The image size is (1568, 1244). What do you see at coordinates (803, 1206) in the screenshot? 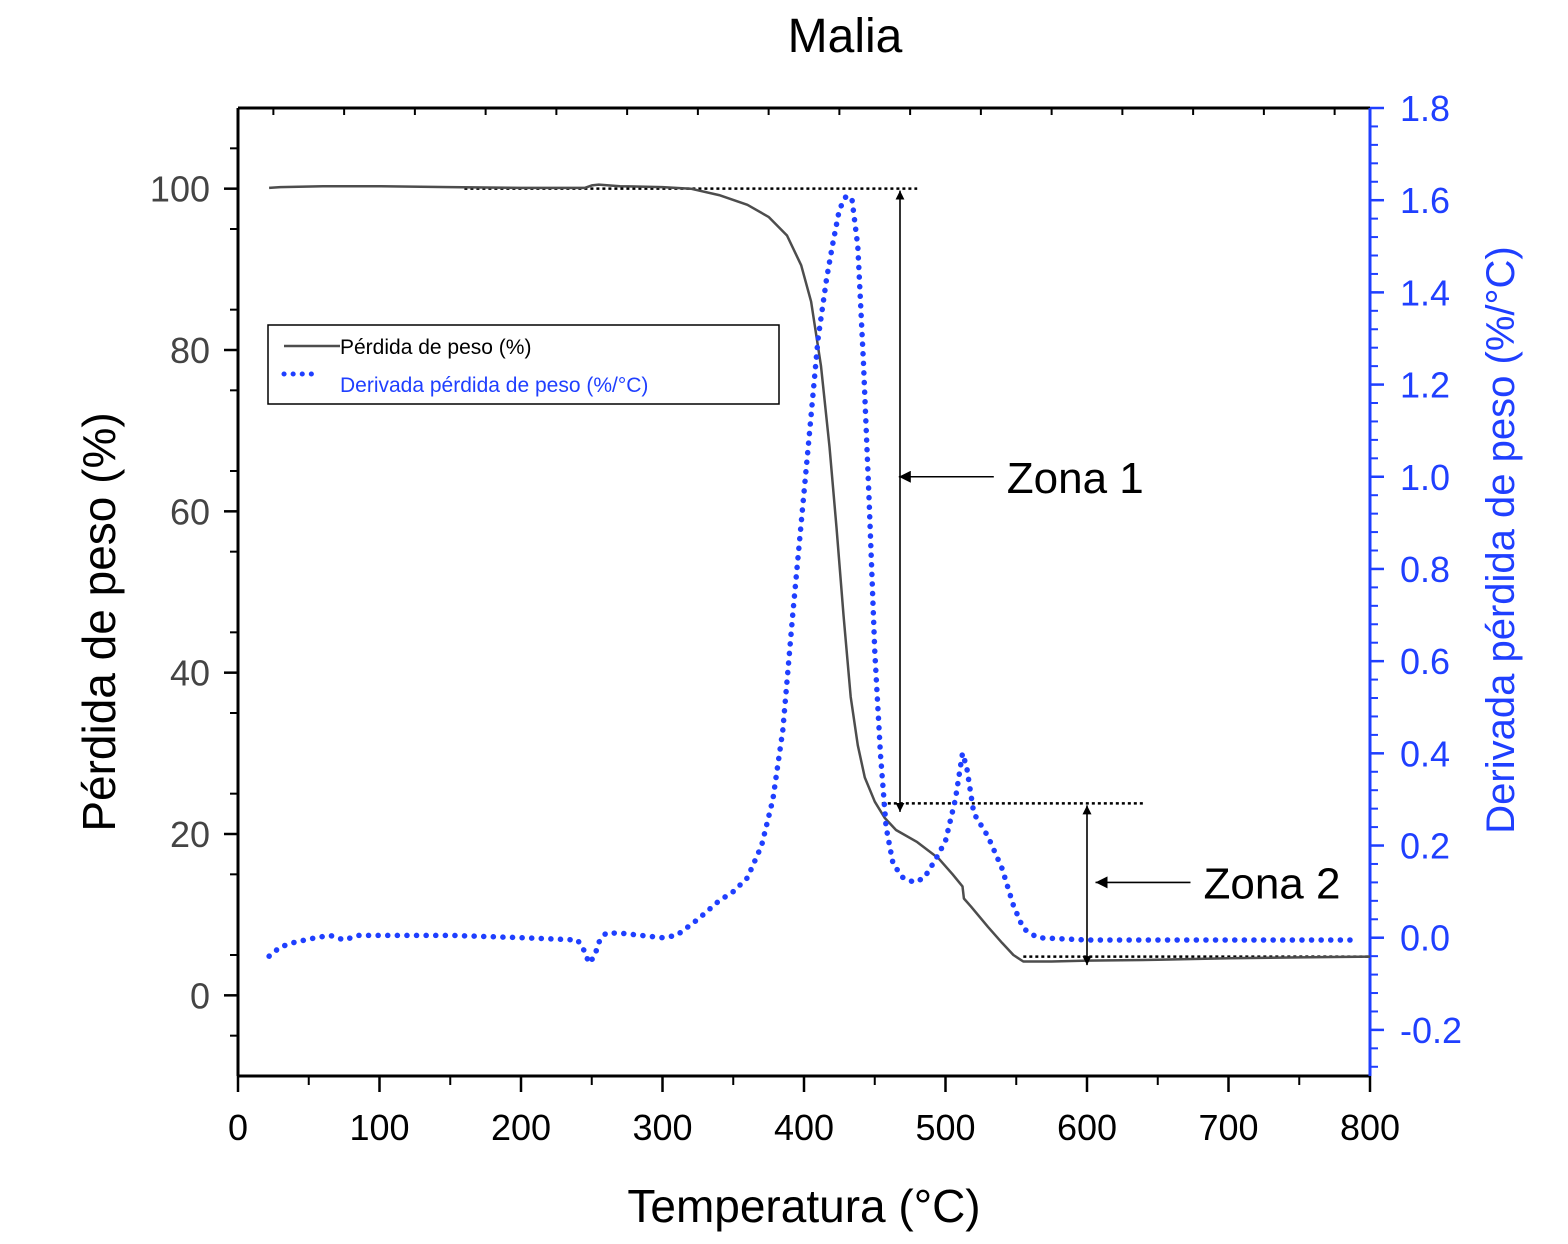
I see `x-axis-label: Temperatura (°C)` at bounding box center [803, 1206].